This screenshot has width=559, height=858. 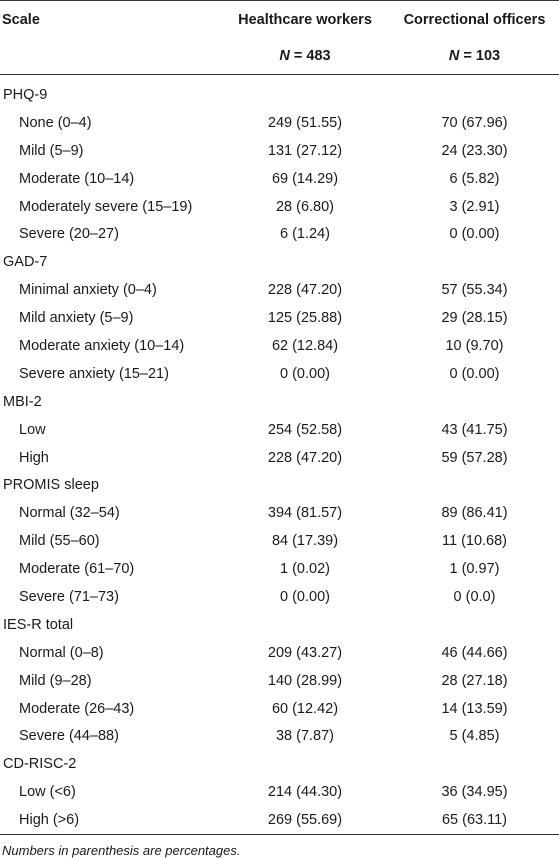 I want to click on healthcare-value: 28 (6.80), so click(x=305, y=206).